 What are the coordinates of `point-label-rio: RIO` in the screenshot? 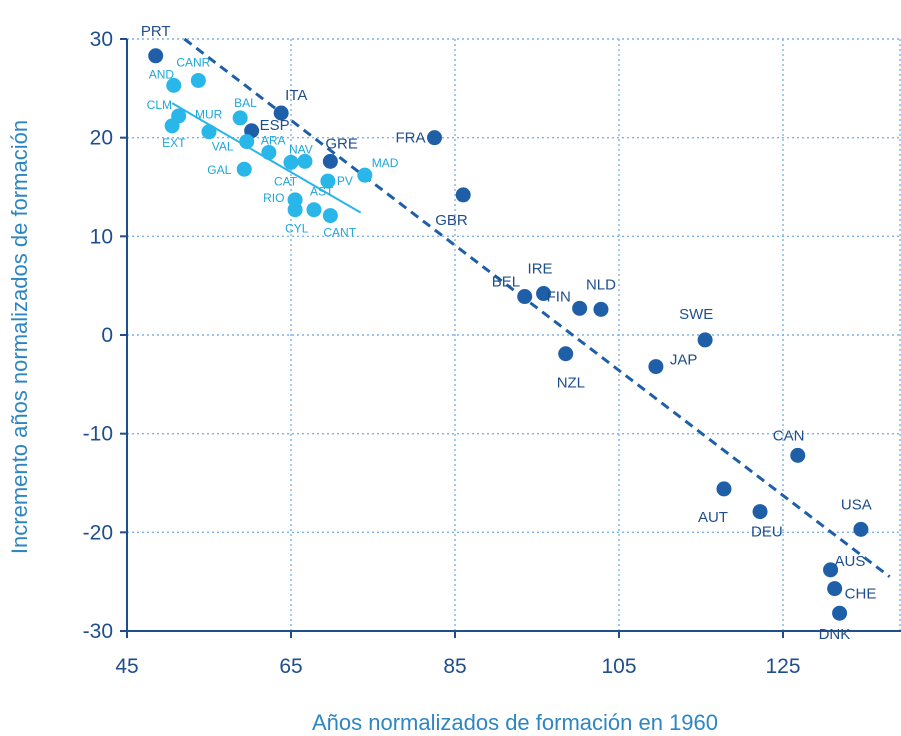 It's located at (273, 198).